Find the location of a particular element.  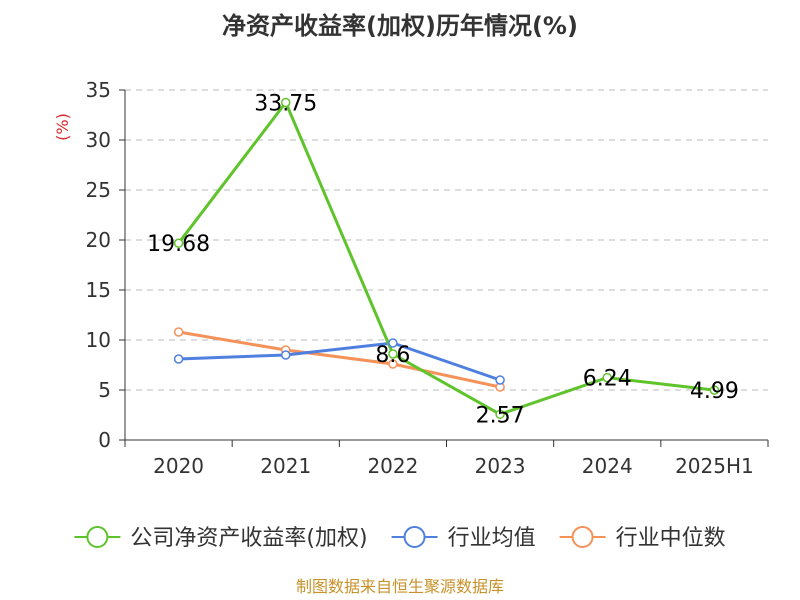

legend-label: 行业中位数 is located at coordinates (671, 538).